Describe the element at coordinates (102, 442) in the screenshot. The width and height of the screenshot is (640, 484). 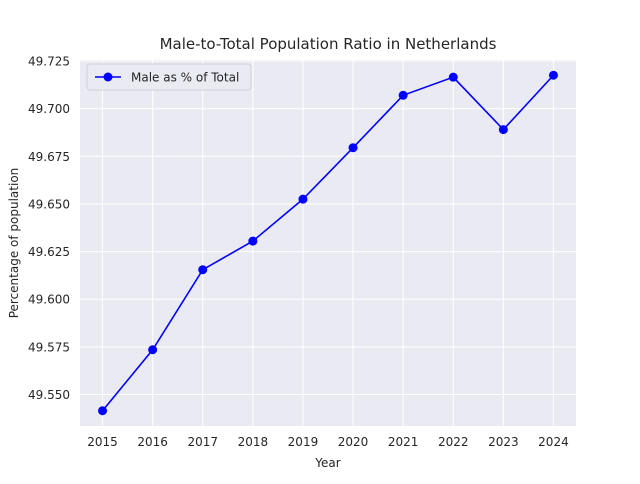
I see `x-tick-label: 2015` at that location.